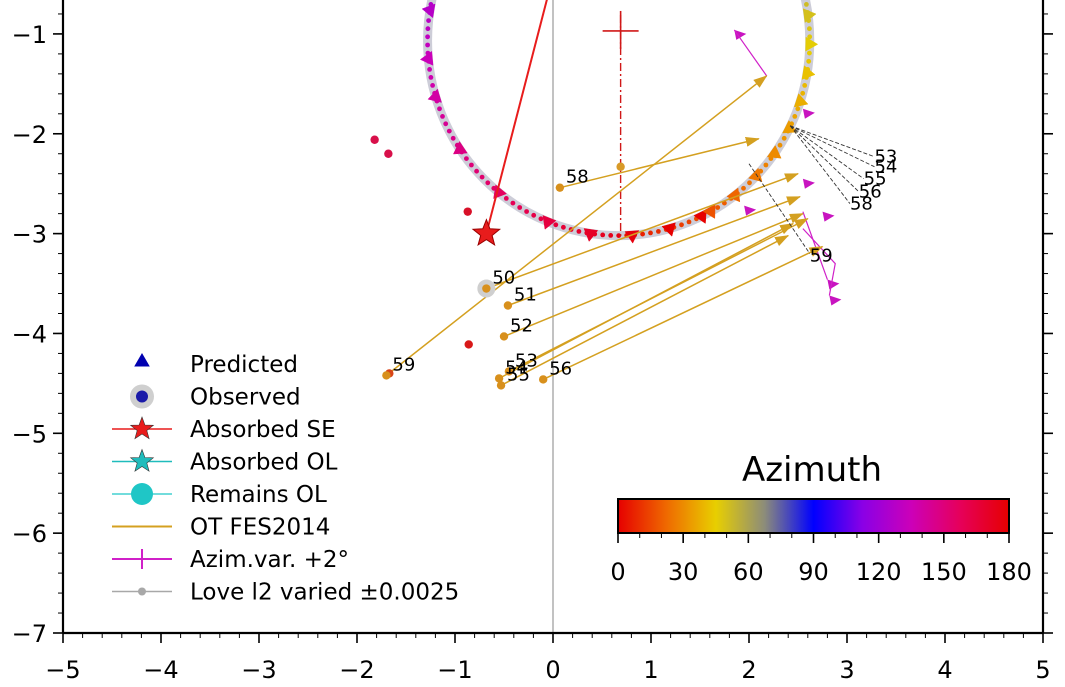 This screenshot has width=1065, height=687. I want to click on legend-entry: Love l2 varied ±0.0025, so click(285, 593).